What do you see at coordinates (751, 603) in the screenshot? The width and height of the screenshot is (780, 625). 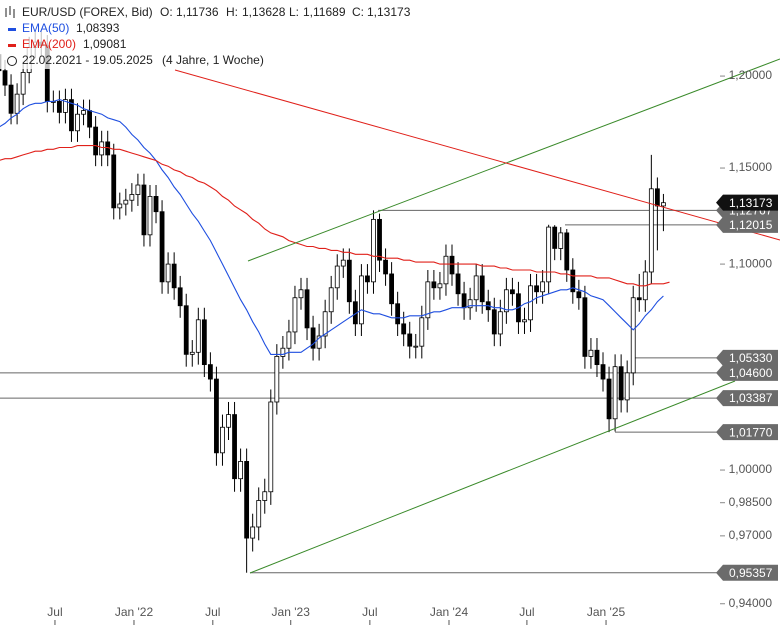 I see `y-tick-label: 0,94000` at bounding box center [751, 603].